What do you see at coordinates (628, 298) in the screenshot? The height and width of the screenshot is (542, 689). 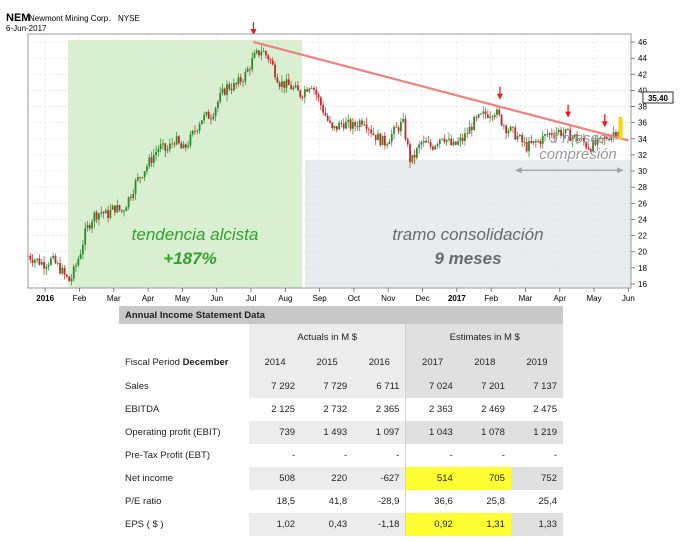 I see `x-tick-label: Jun` at bounding box center [628, 298].